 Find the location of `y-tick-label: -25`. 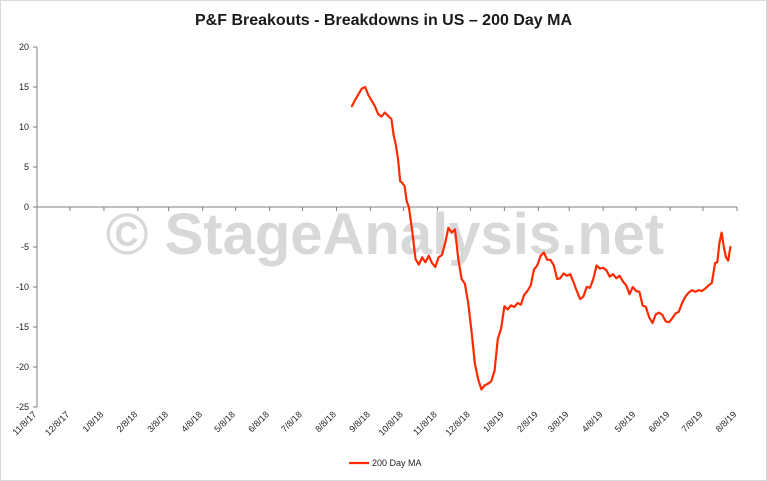

y-tick-label: -25 is located at coordinates (22, 407).